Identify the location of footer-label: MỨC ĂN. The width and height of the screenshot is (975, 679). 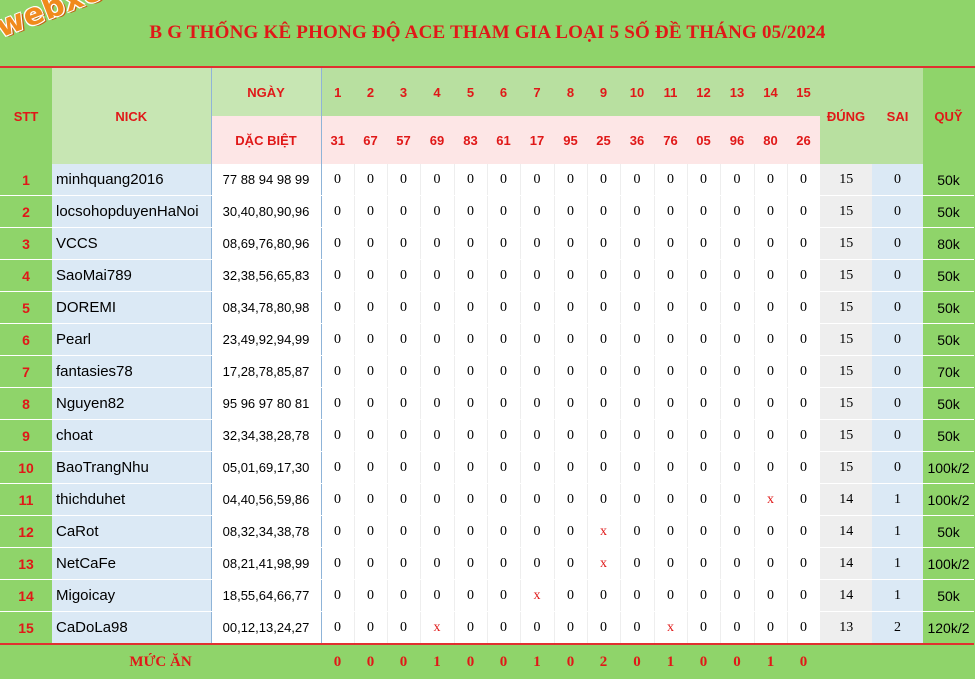
(160, 661).